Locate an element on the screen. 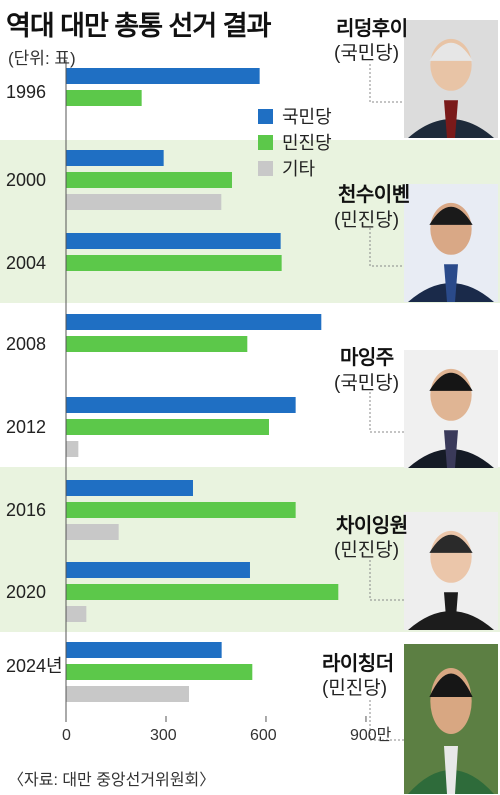  bar-dpp-2020 is located at coordinates (202, 592).